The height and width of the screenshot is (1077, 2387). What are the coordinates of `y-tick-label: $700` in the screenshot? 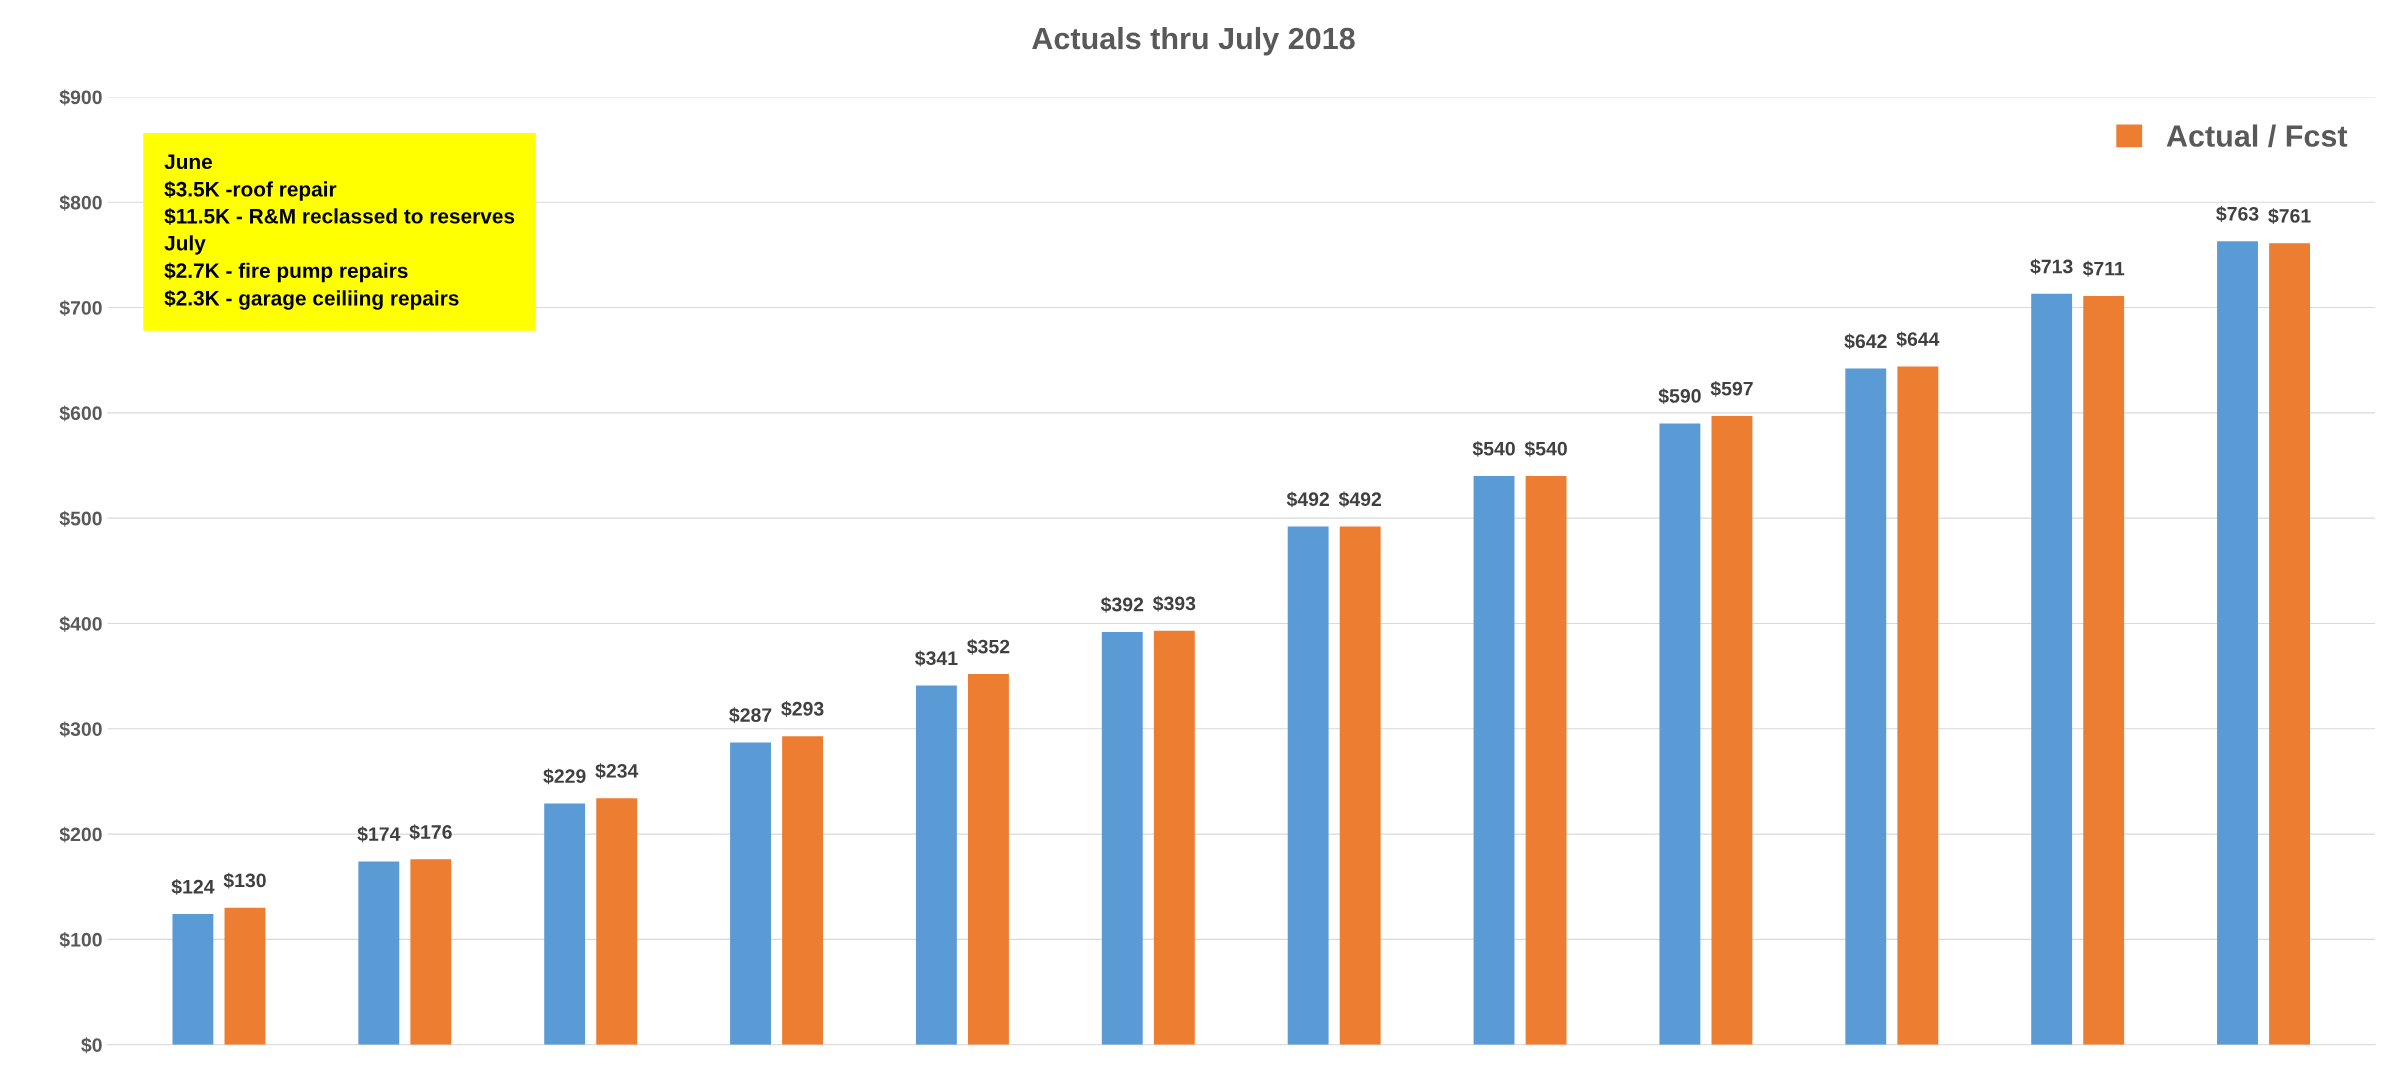 It's located at (80, 308).